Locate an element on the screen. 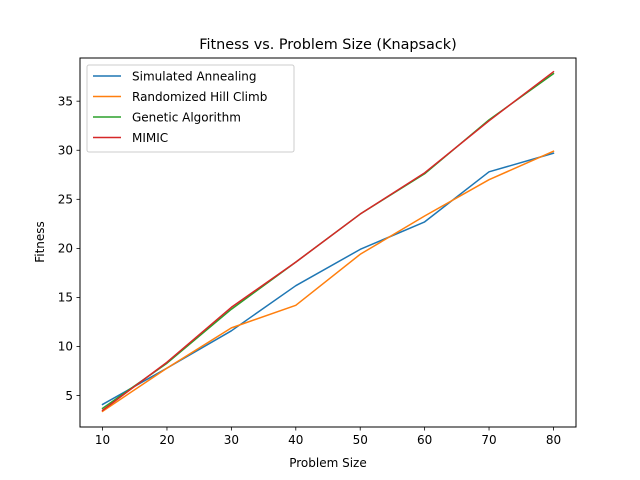 The width and height of the screenshot is (640, 480). x-tick-label: 50 is located at coordinates (360, 440).